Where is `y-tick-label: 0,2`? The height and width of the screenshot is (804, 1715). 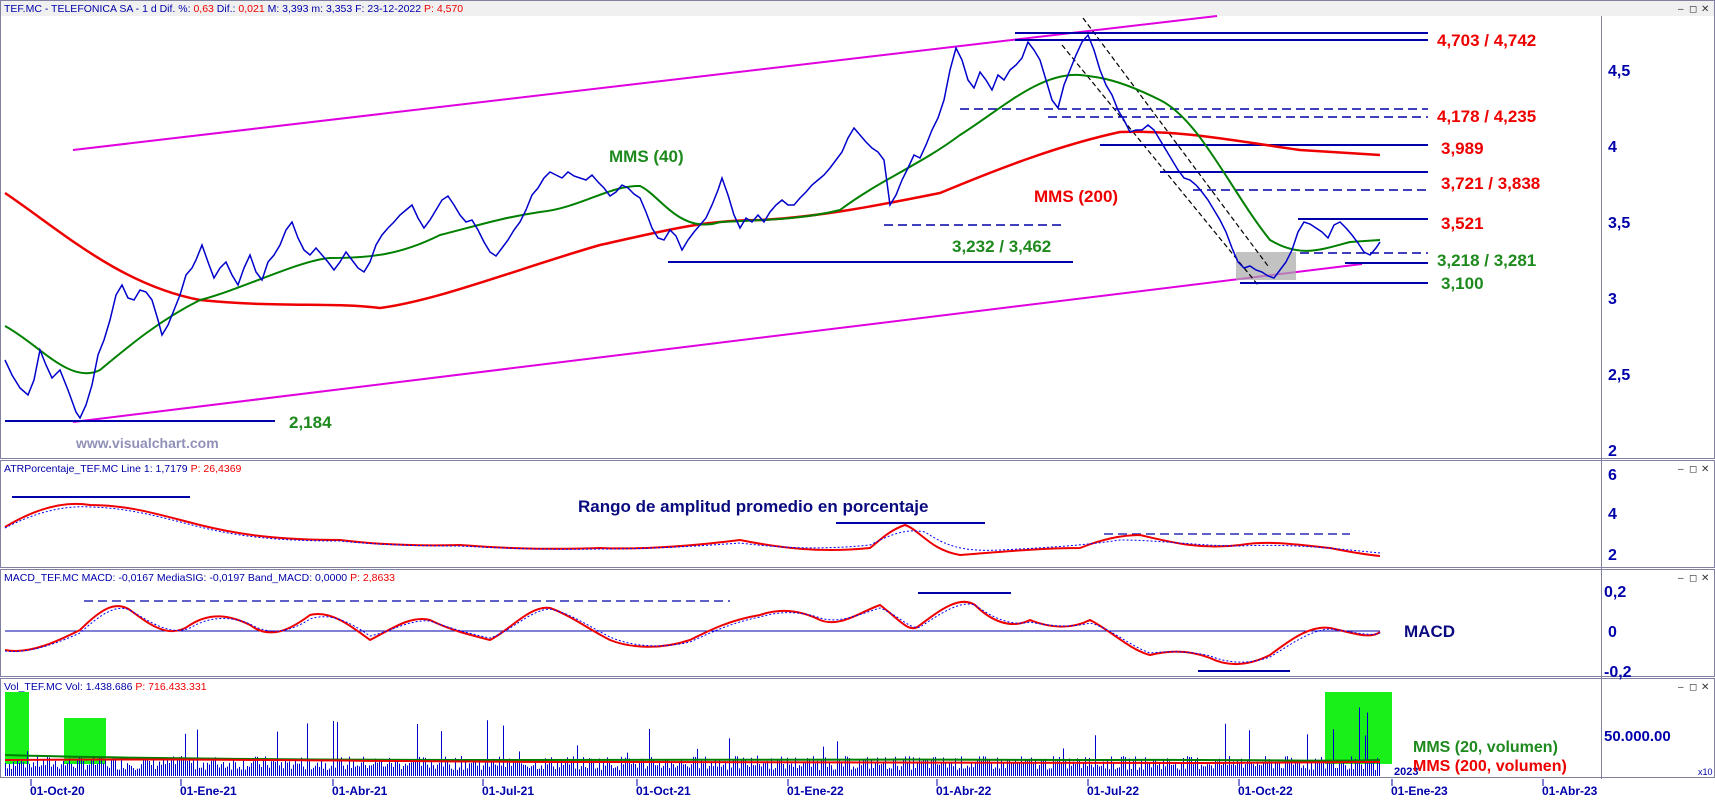
y-tick-label: 0,2 is located at coordinates (1615, 592).